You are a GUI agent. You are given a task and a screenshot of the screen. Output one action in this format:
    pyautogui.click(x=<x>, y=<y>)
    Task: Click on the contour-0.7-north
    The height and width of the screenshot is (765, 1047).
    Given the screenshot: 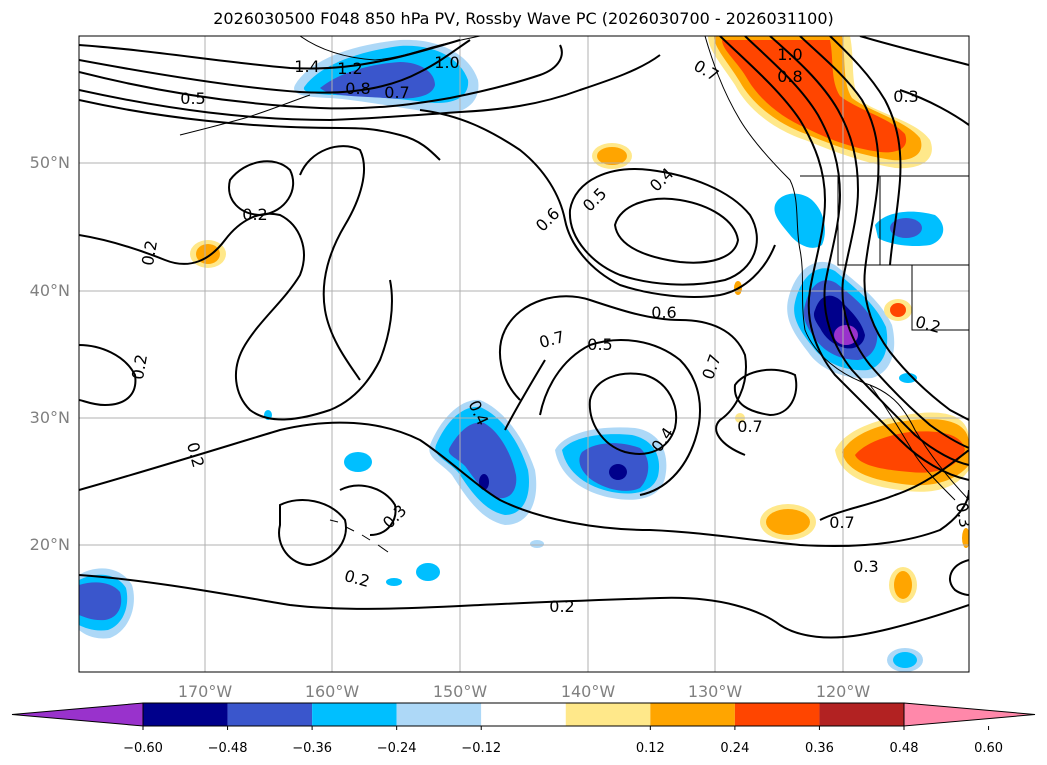 What is the action you would take?
    pyautogui.click(x=321, y=77)
    